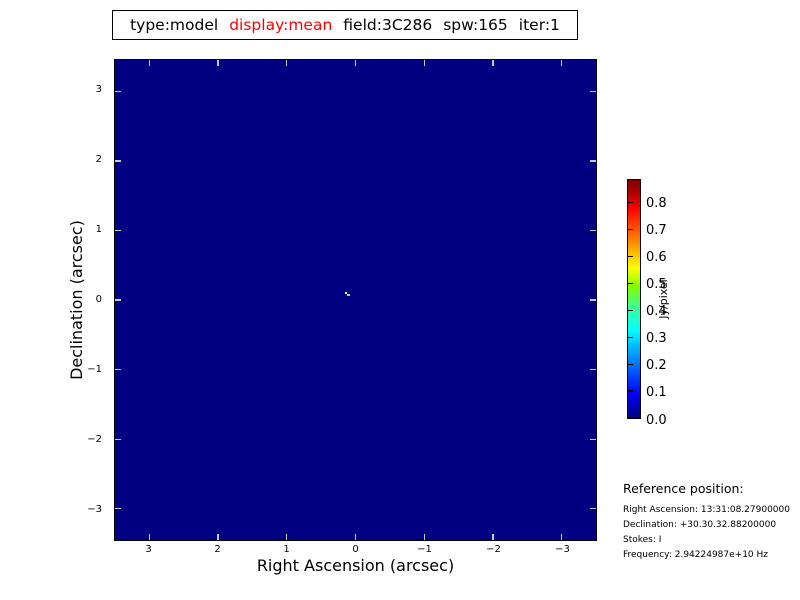 The image size is (800, 600). What do you see at coordinates (94, 439) in the screenshot?
I see `y-tick-label: −2` at bounding box center [94, 439].